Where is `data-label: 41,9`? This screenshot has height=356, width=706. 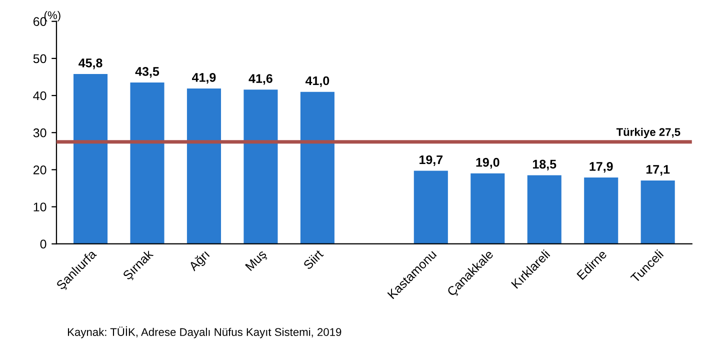 data-label: 41,9 is located at coordinates (204, 78).